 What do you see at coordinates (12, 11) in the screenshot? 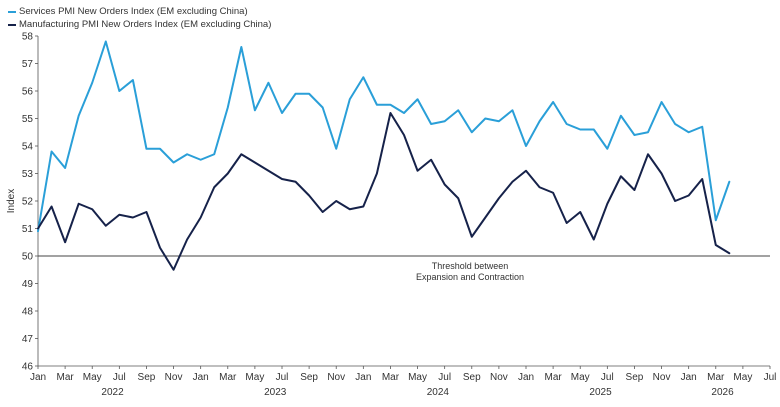
I see `legend-swatch-services` at bounding box center [12, 11].